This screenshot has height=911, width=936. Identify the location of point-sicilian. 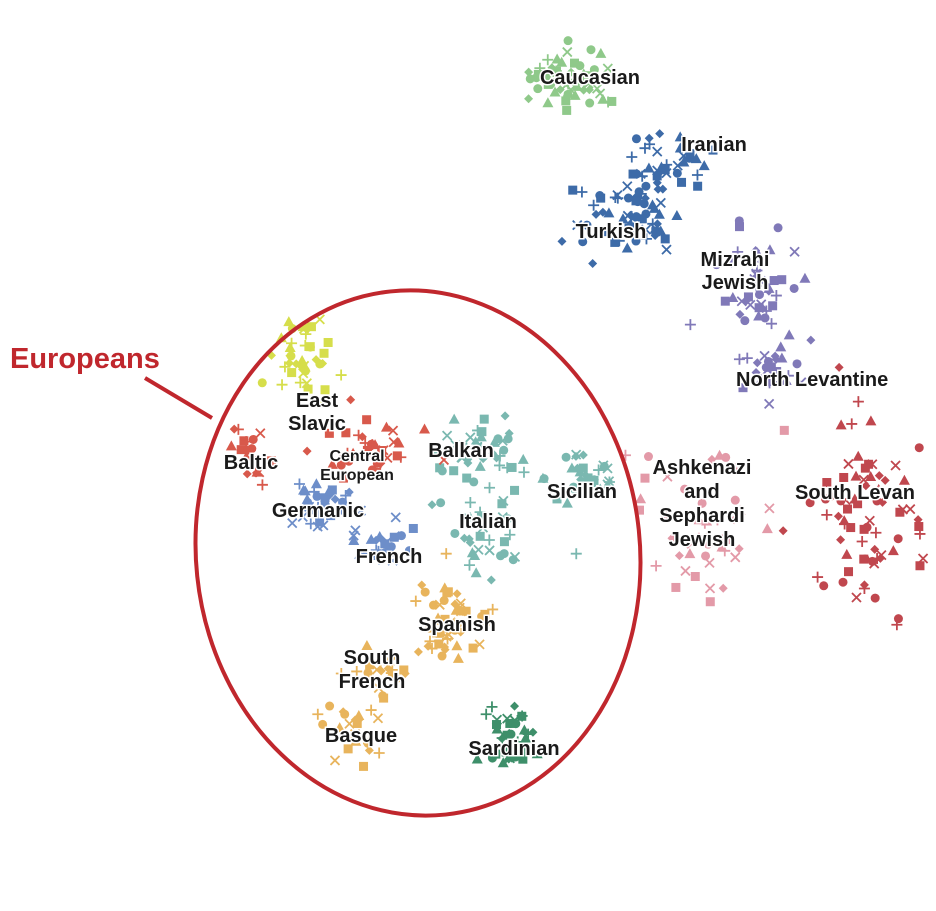
(607, 484).